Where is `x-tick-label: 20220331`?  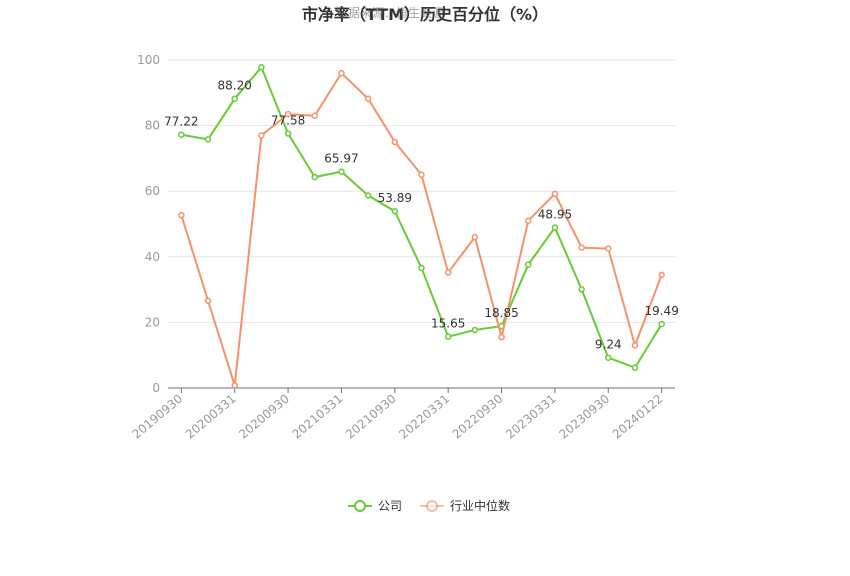
x-tick-label: 20220331 is located at coordinates (424, 417).